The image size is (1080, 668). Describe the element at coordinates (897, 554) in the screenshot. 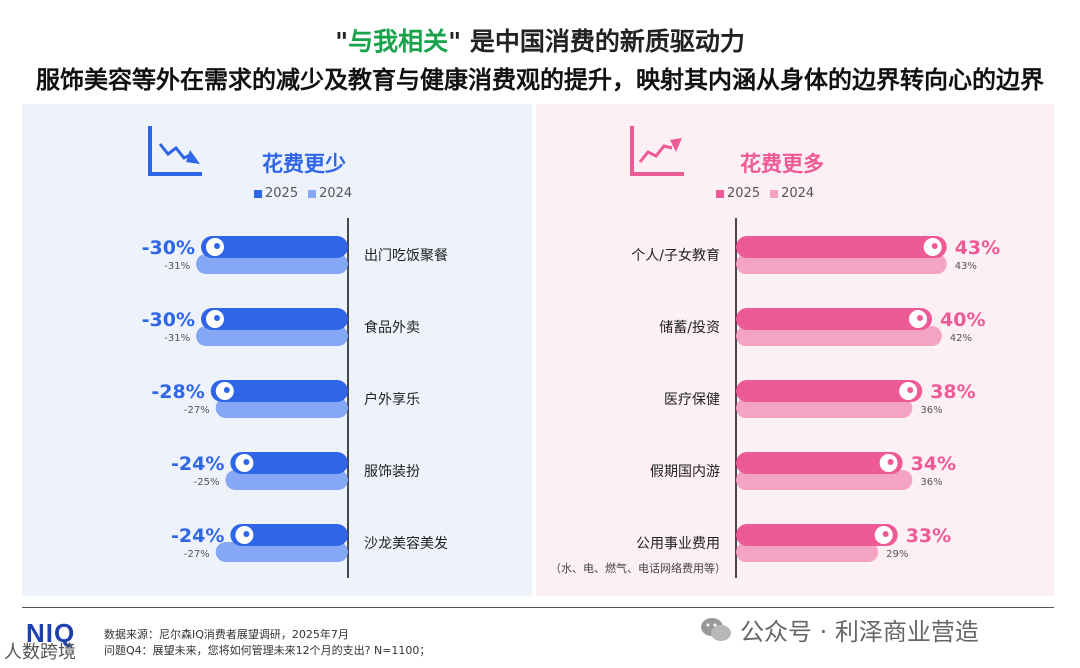

I see `value-label-2024: 29%` at that location.